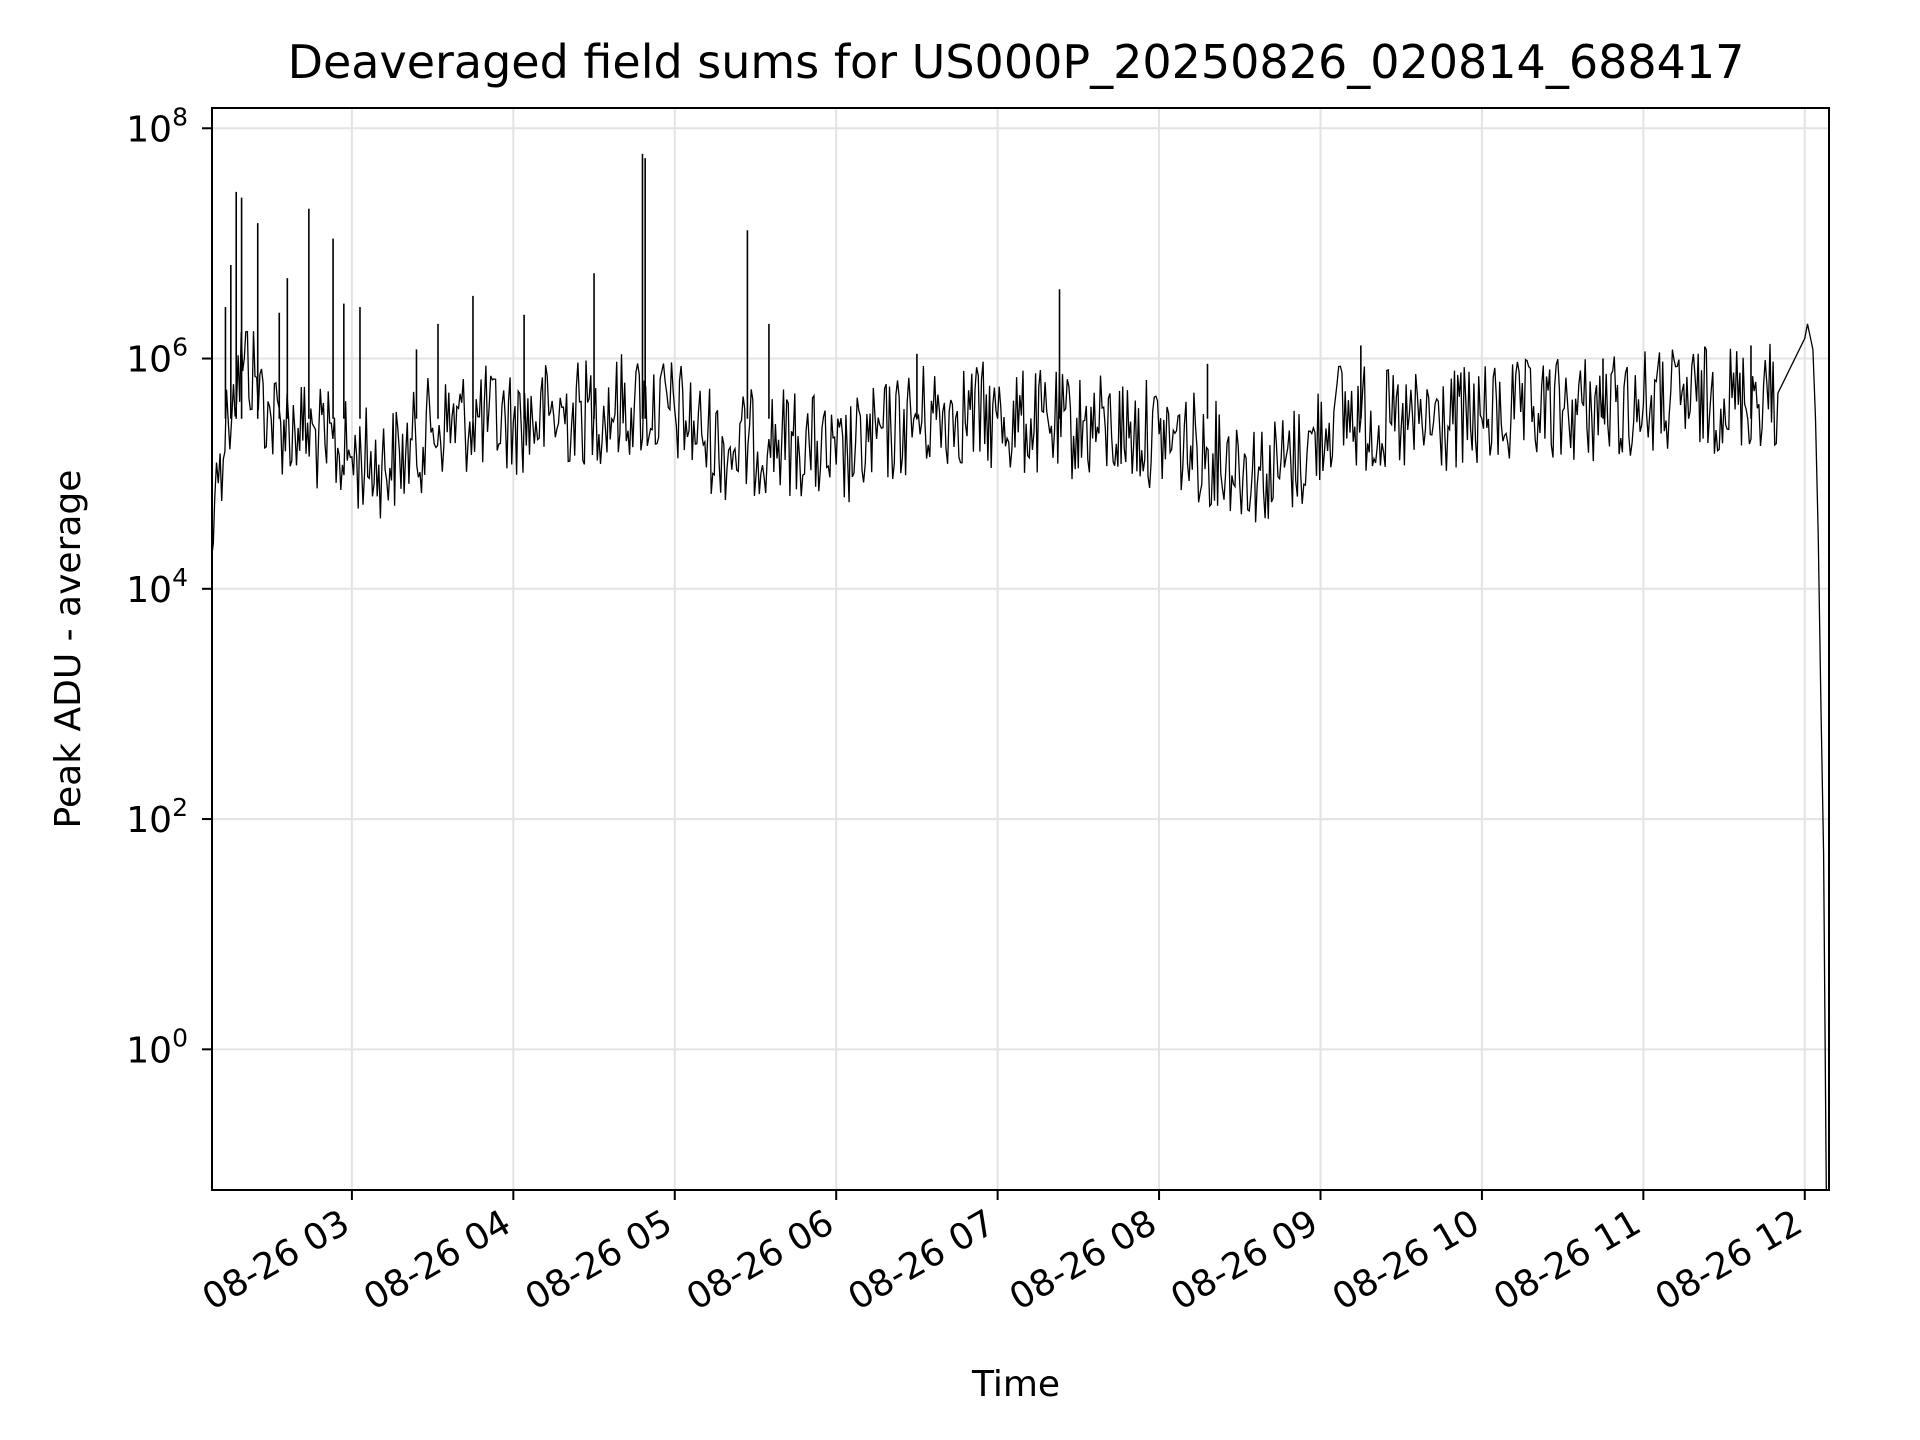 The width and height of the screenshot is (1920, 1440). I want to click on y-tick-label: 10⁴, so click(157, 587).